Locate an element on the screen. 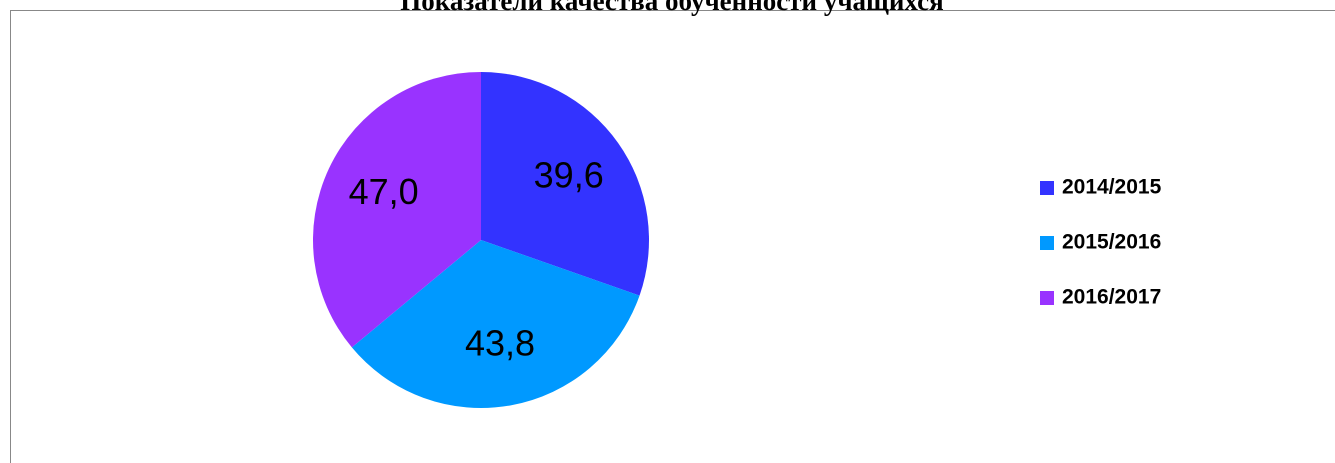  data-label: 47,0 is located at coordinates (384, 191).